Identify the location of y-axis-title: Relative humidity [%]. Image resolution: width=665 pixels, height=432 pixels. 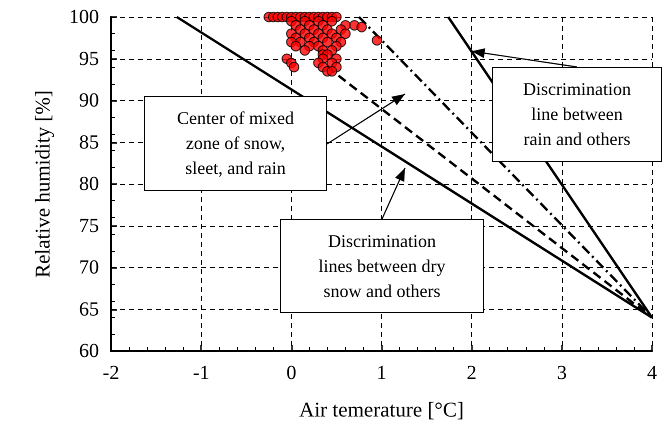
(42, 184).